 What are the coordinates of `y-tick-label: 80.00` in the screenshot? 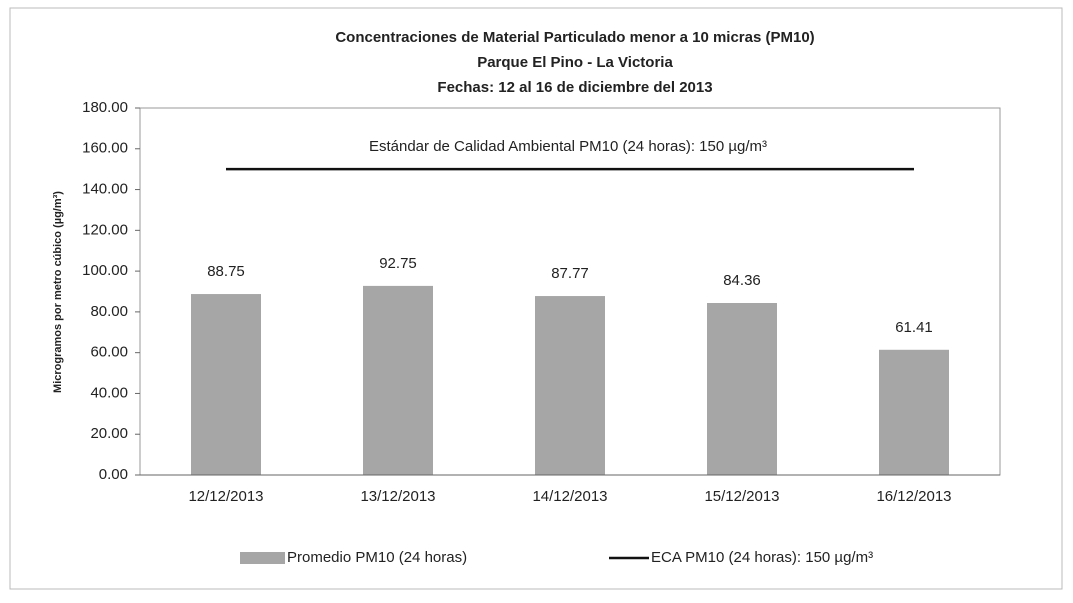 It's located at (109, 311).